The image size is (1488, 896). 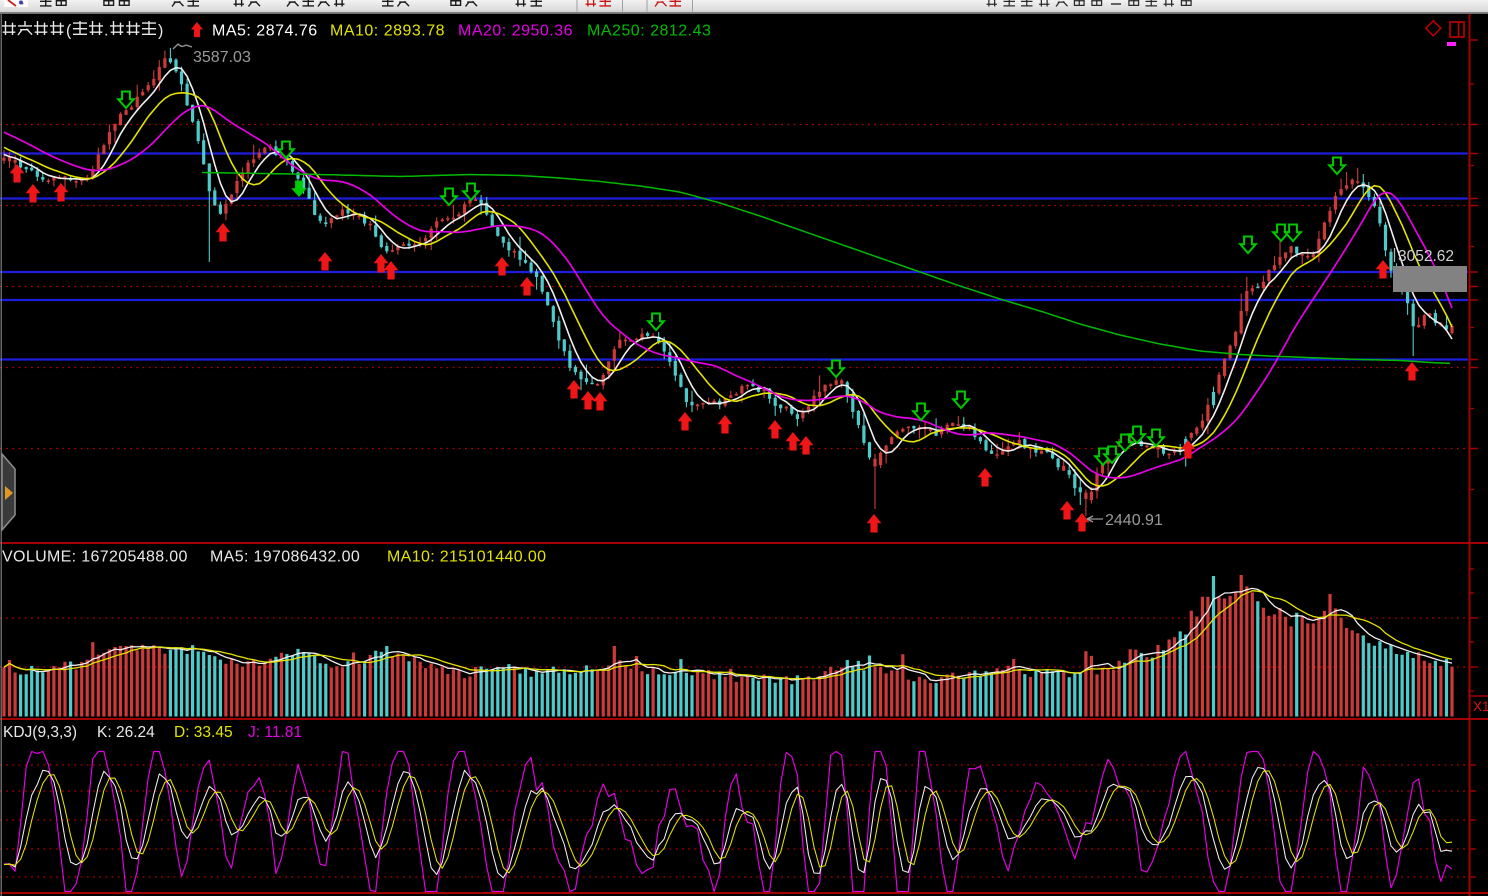 I want to click on svg-text: J: 11.81, so click(x=275, y=732).